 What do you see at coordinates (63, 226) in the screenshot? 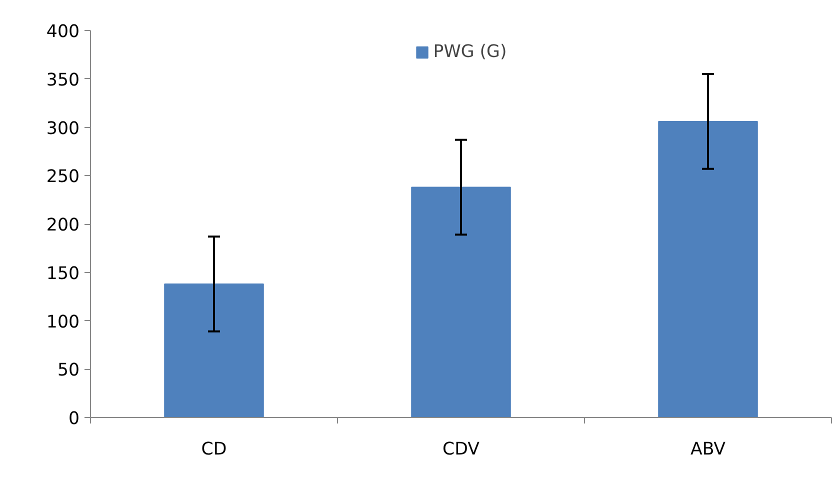
I see `y-tick-label: 200` at bounding box center [63, 226].